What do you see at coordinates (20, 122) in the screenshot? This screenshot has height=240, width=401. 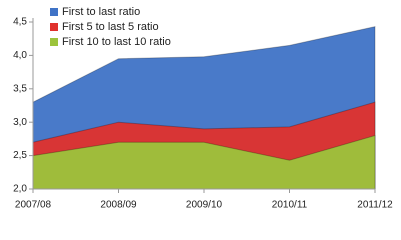 I see `y-tick-label: 3,0` at bounding box center [20, 122].